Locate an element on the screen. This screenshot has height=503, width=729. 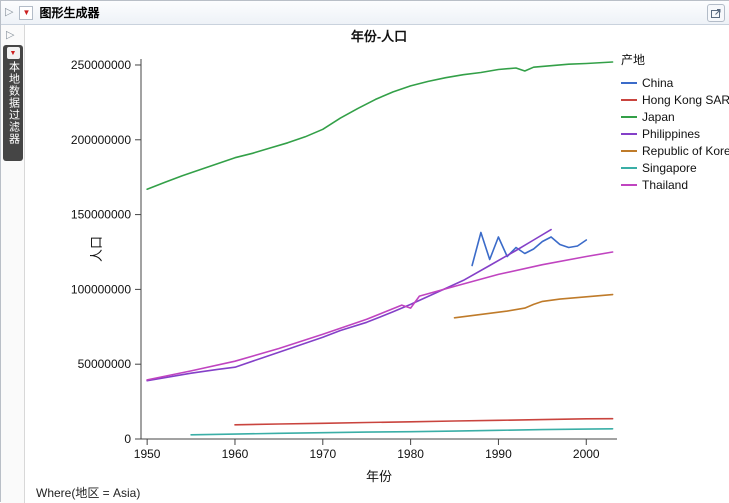
filter-tab-label: 本地数据过滤器 is located at coordinates (13, 103).